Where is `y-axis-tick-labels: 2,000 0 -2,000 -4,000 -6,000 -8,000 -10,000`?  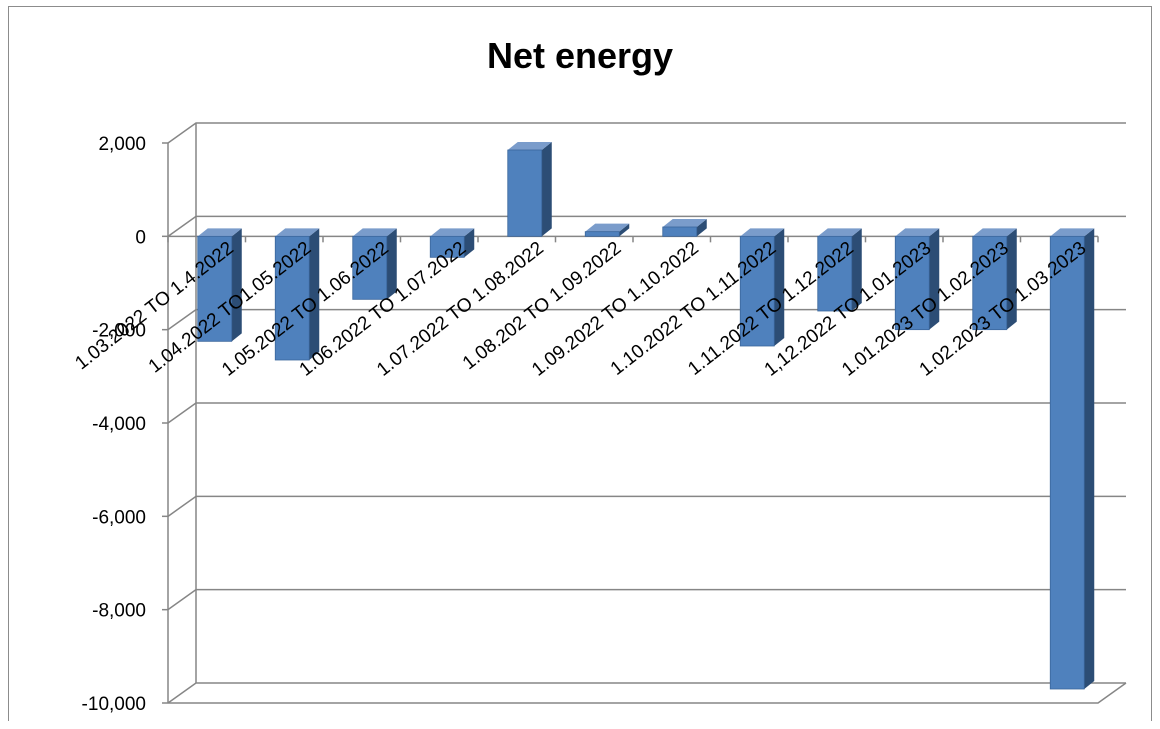 y-axis-tick-labels: 2,000 0 -2,000 -4,000 -6,000 -8,000 -10,000 is located at coordinates (114, 424).